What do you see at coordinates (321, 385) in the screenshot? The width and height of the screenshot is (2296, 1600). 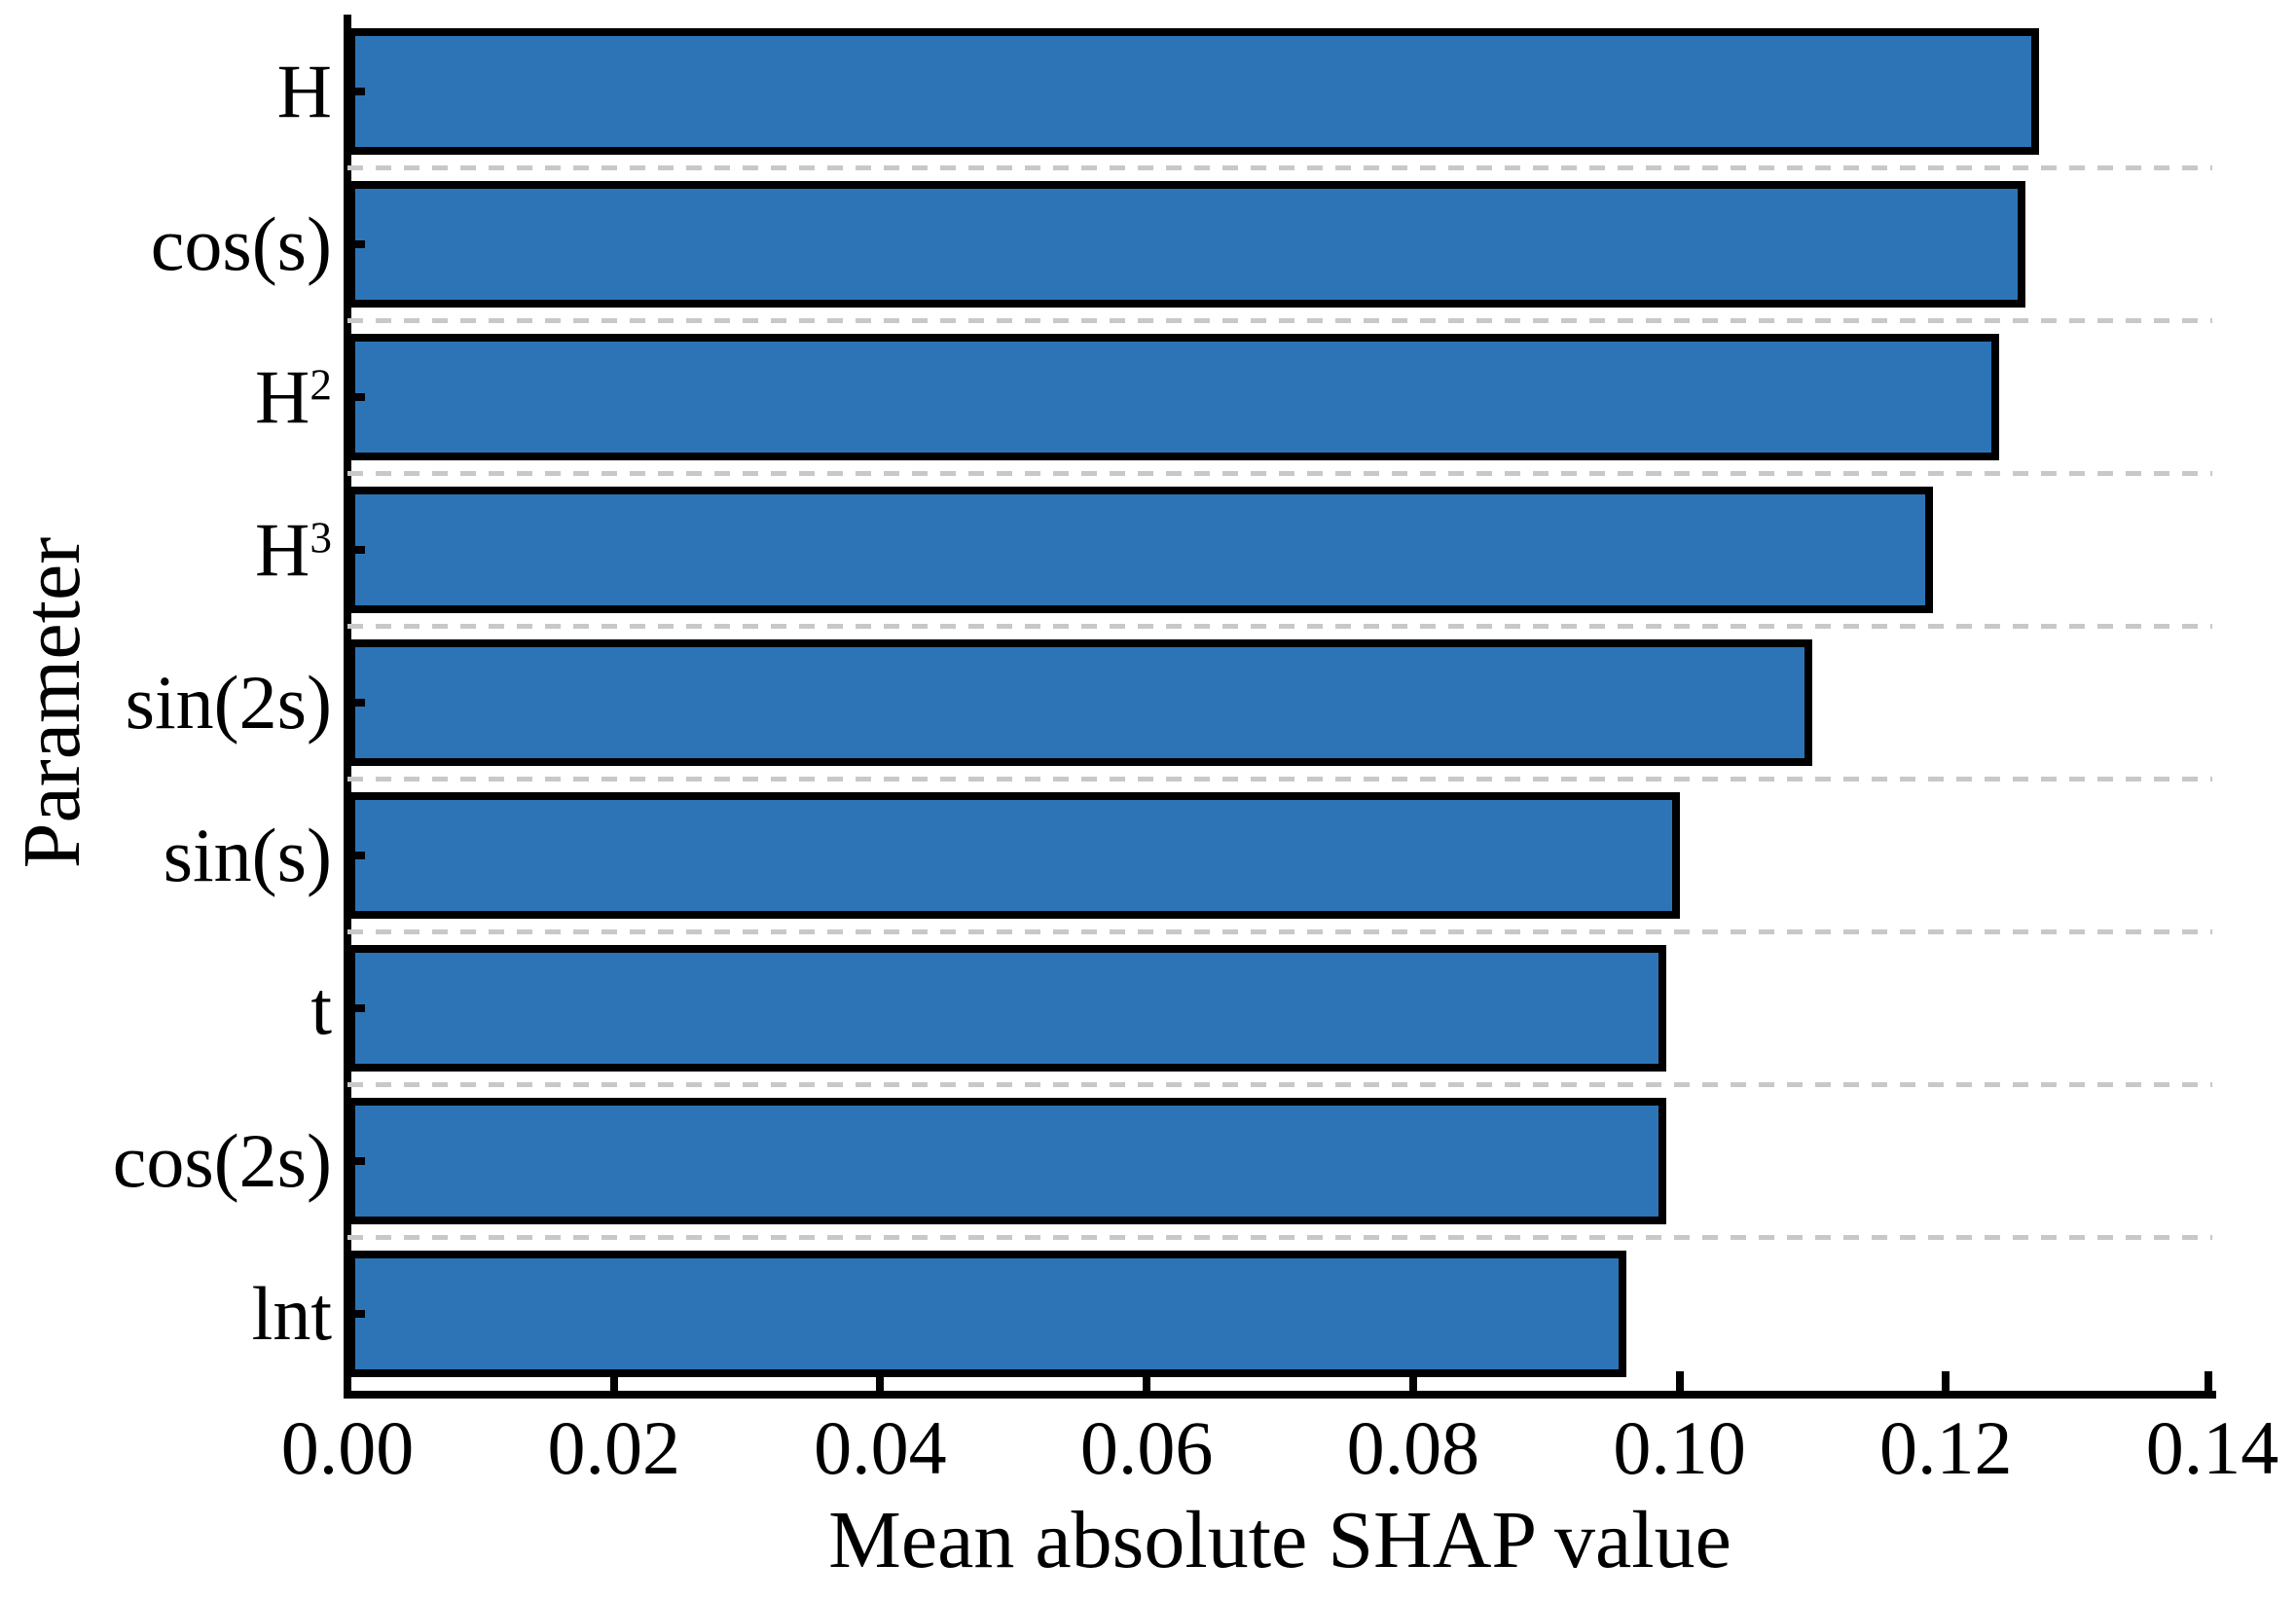 I see `superscript: 2` at bounding box center [321, 385].